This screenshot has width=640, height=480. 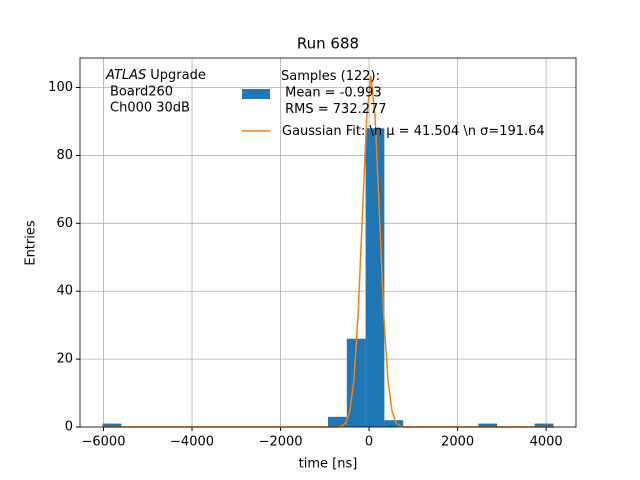 I want to click on y-tick-label: 20, so click(x=64, y=359).